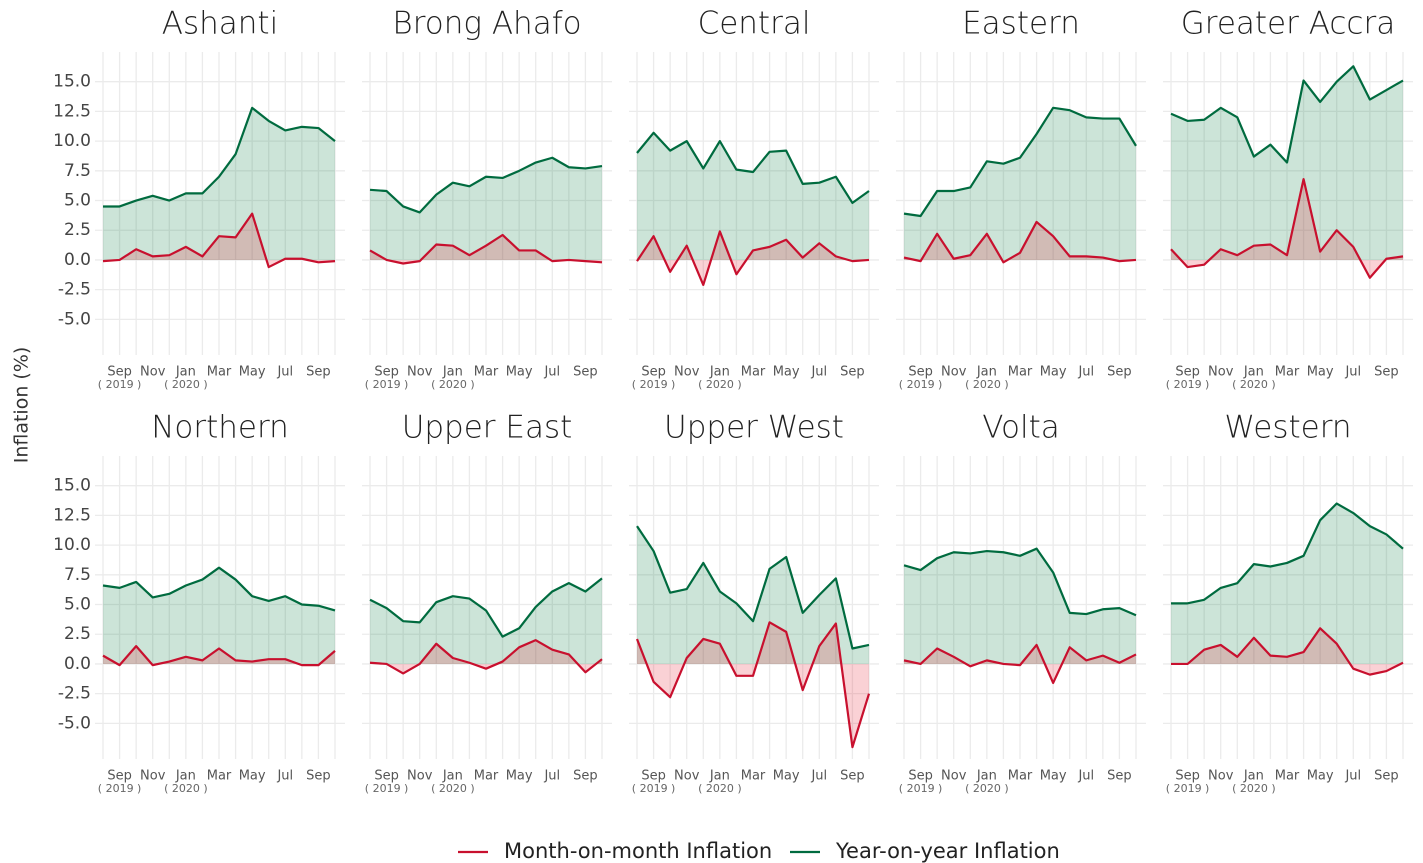 The height and width of the screenshot is (863, 1423). I want to click on panel-title: Northern, so click(220, 428).